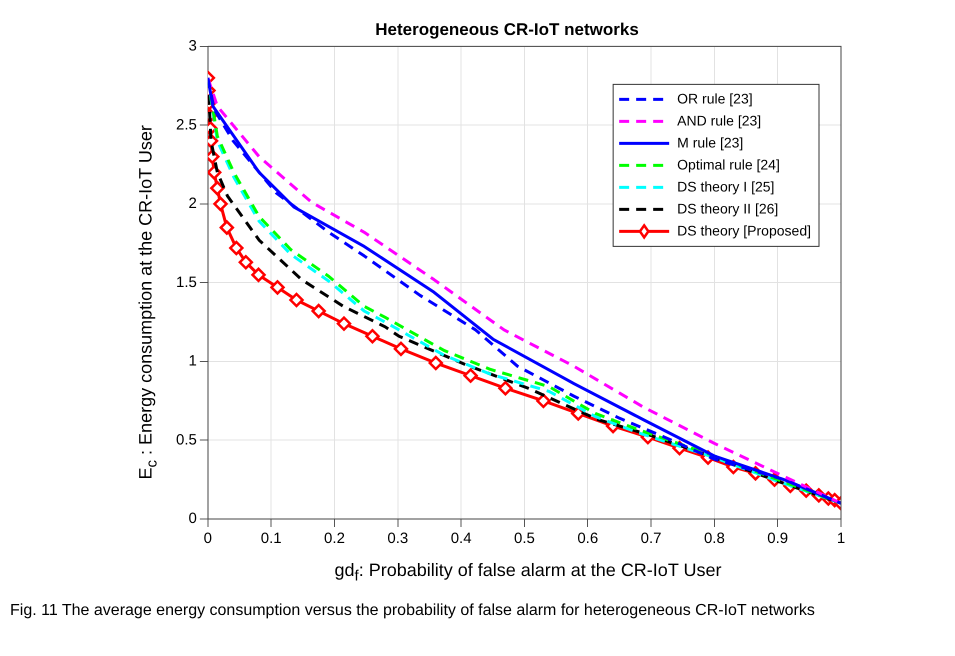 This screenshot has width=955, height=656. What do you see at coordinates (271, 539) in the screenshot?
I see `x-tick-label: 0.1` at bounding box center [271, 539].